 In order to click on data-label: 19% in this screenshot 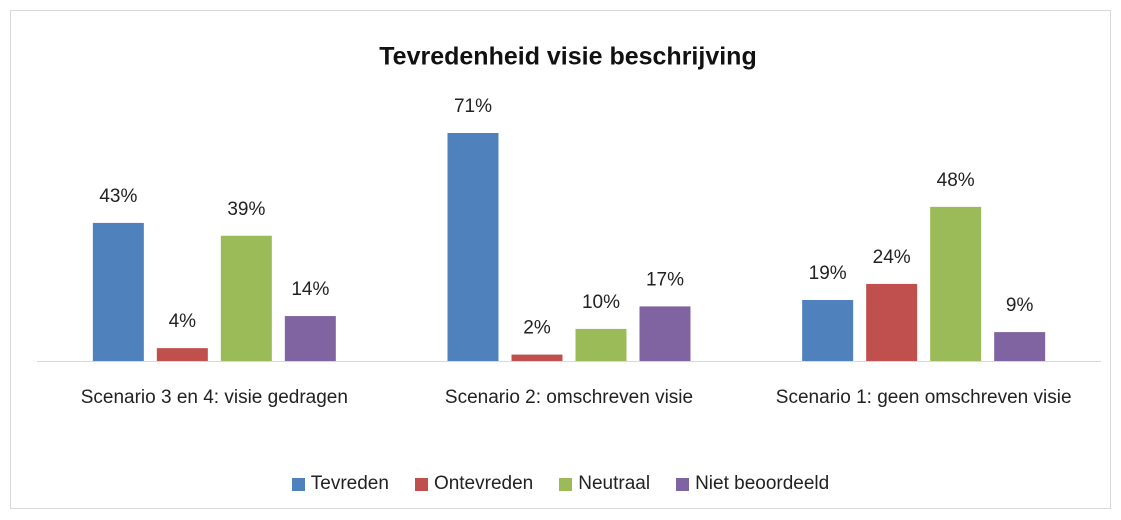, I will do `click(828, 273)`.